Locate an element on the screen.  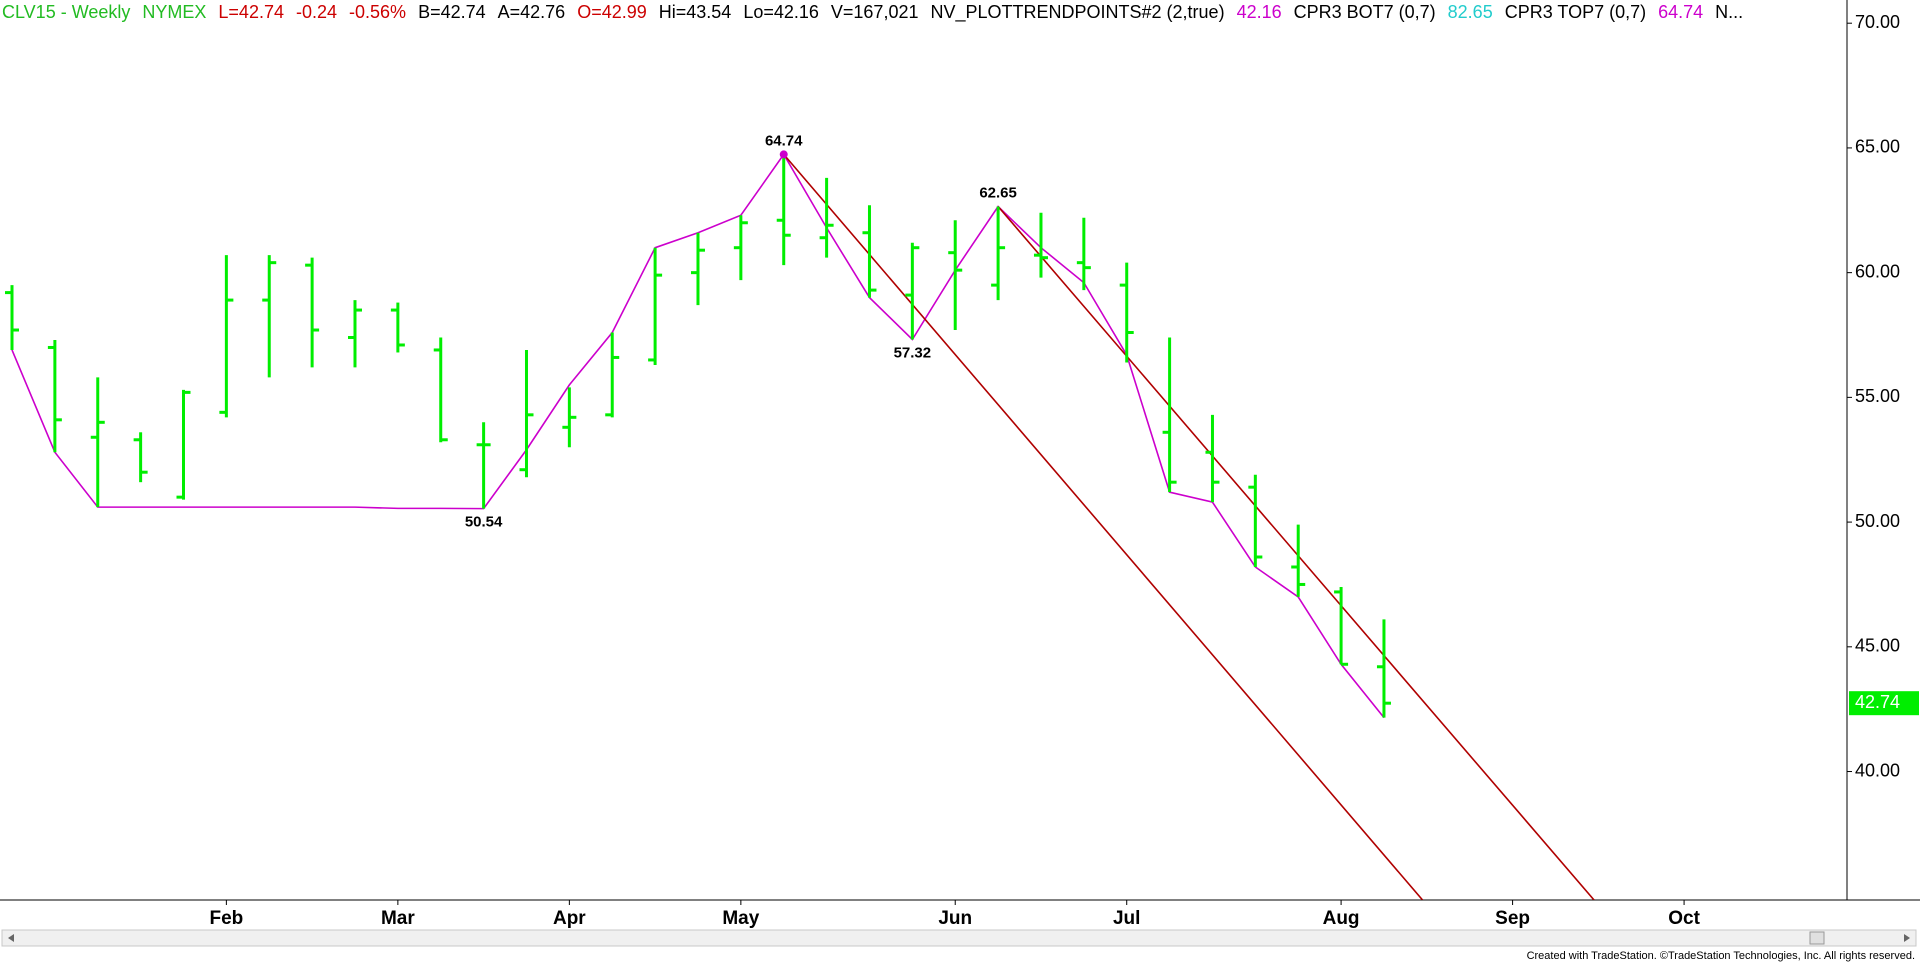
header-item: 82.65 is located at coordinates (1470, 12).